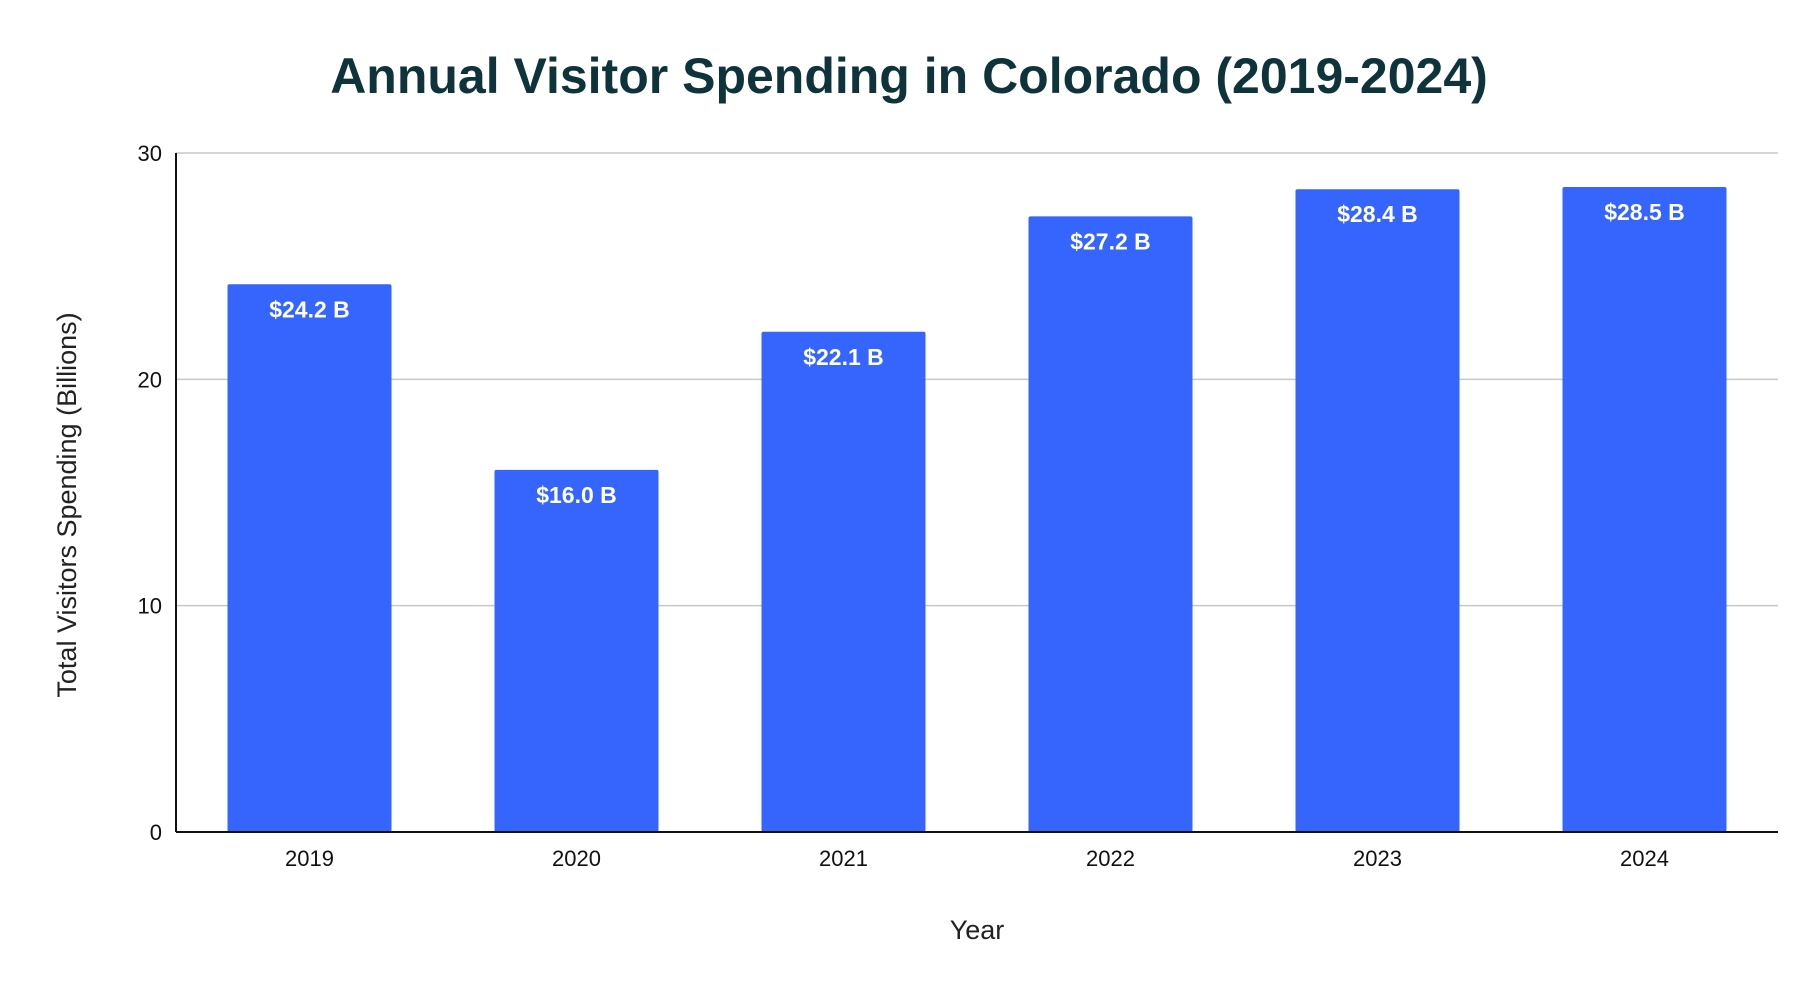 This screenshot has height=995, width=1818. I want to click on data-label-2021: $22.1 B, so click(843, 357).